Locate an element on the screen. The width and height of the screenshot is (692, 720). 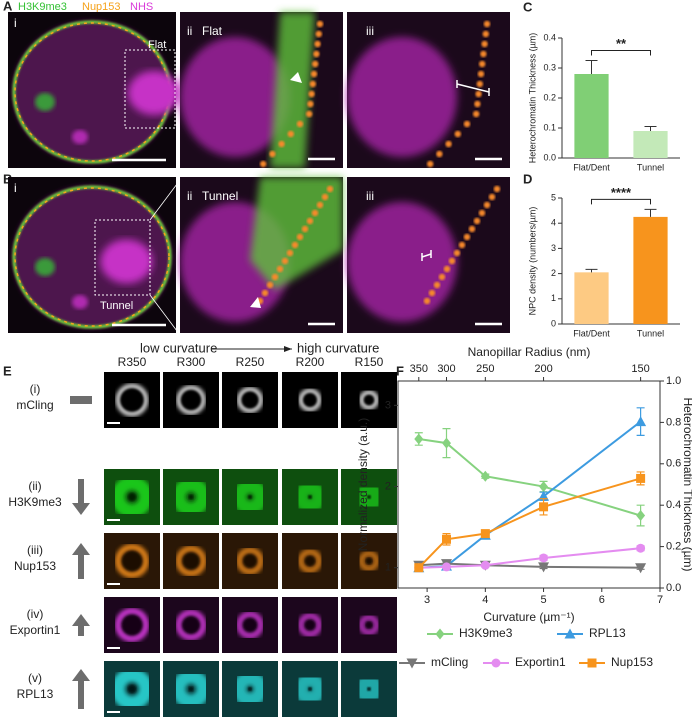
row-number: (iii) is located at coordinates (35, 550).